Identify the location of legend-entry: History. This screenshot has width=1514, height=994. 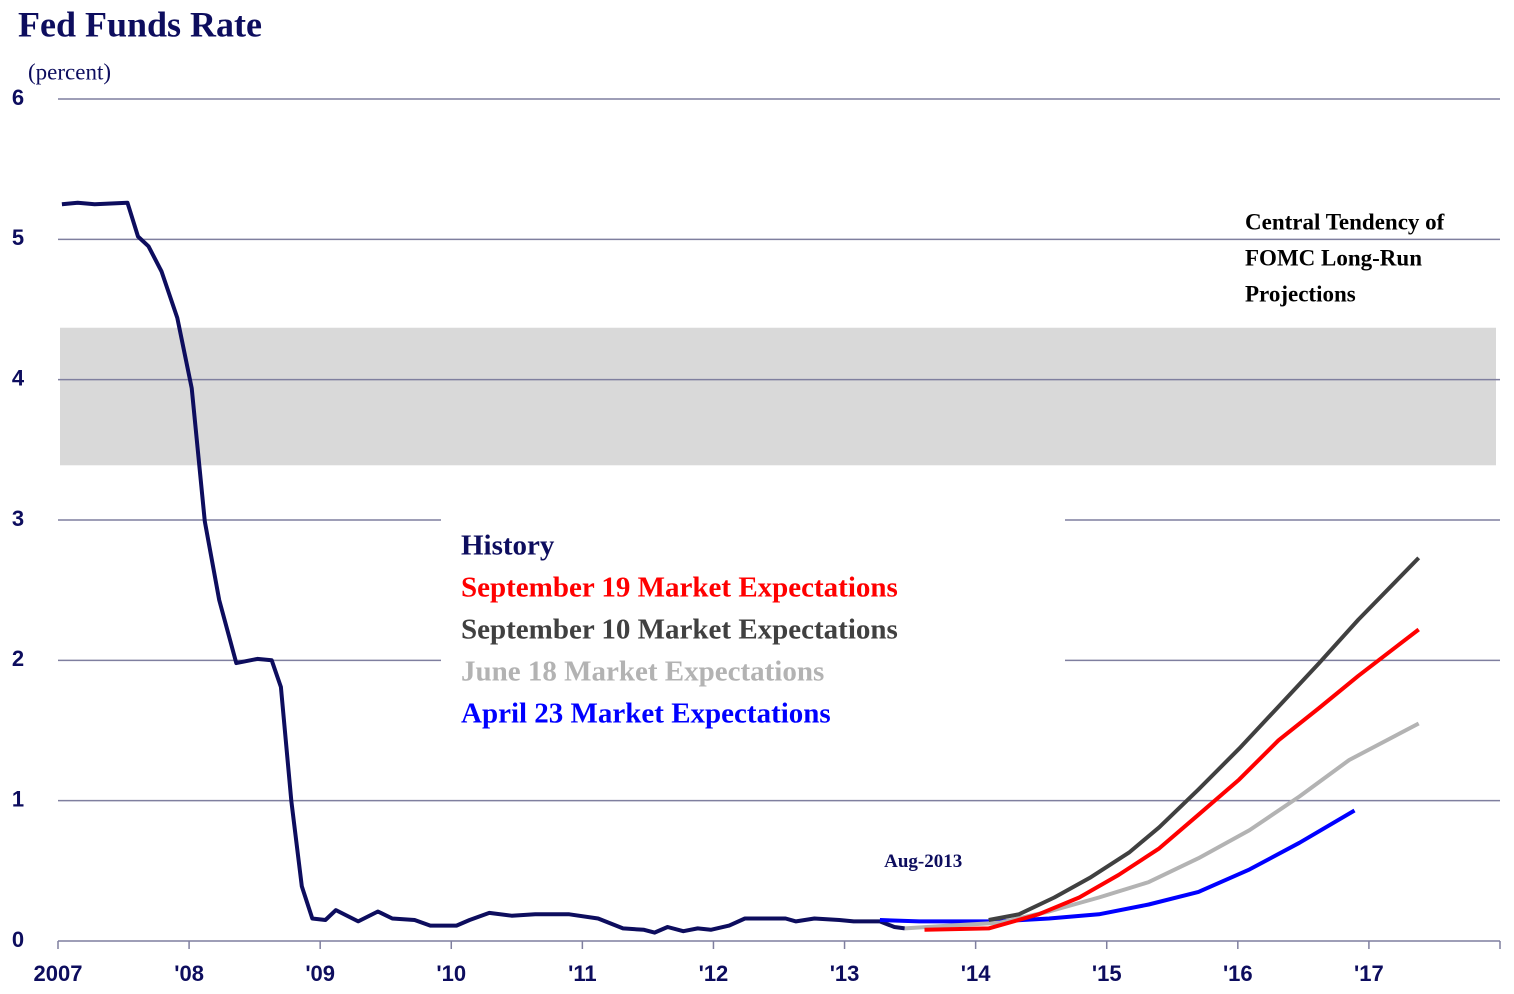
(508, 546).